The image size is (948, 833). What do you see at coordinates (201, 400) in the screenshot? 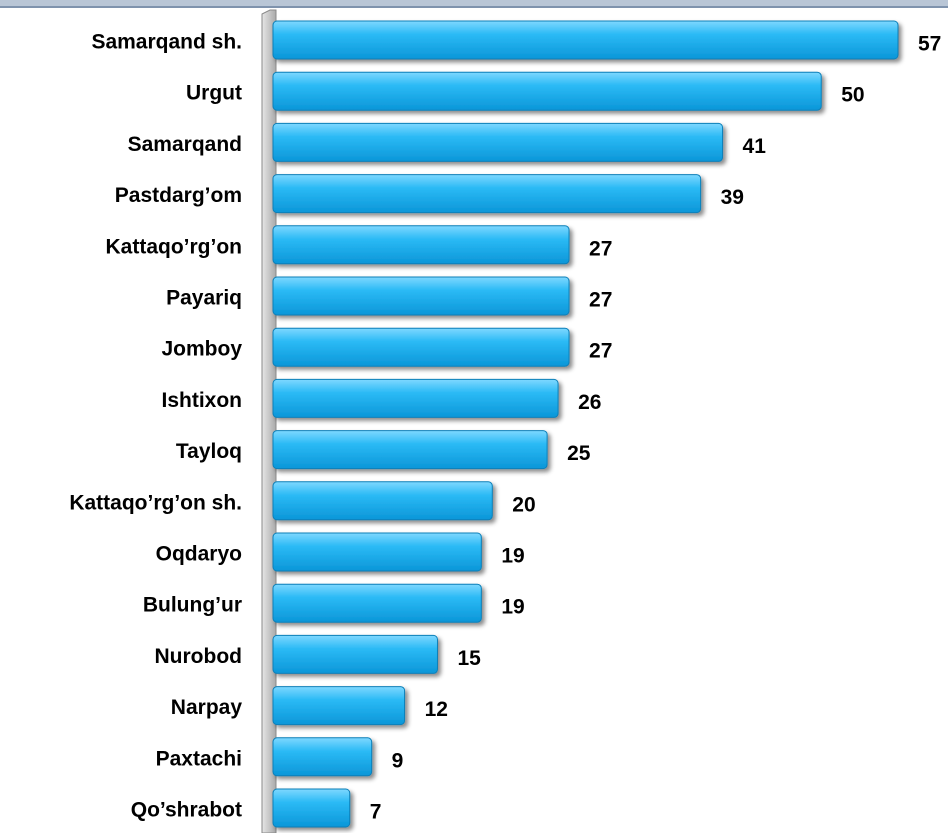
I see `category-label: Ishtixon` at bounding box center [201, 400].